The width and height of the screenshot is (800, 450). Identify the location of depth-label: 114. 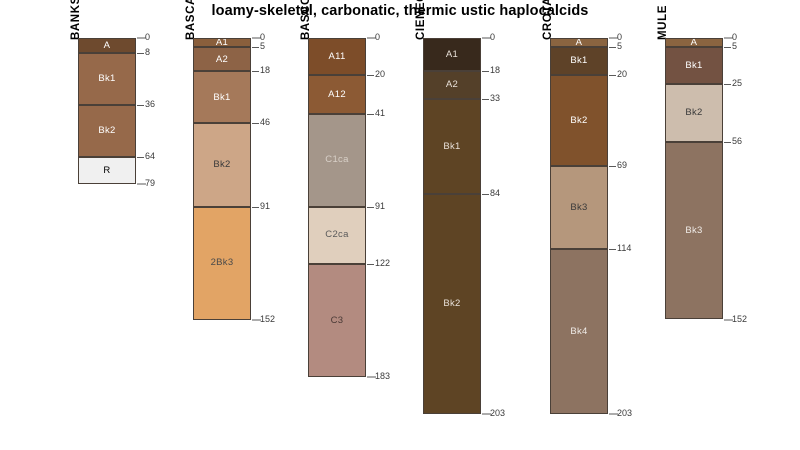
(624, 248).